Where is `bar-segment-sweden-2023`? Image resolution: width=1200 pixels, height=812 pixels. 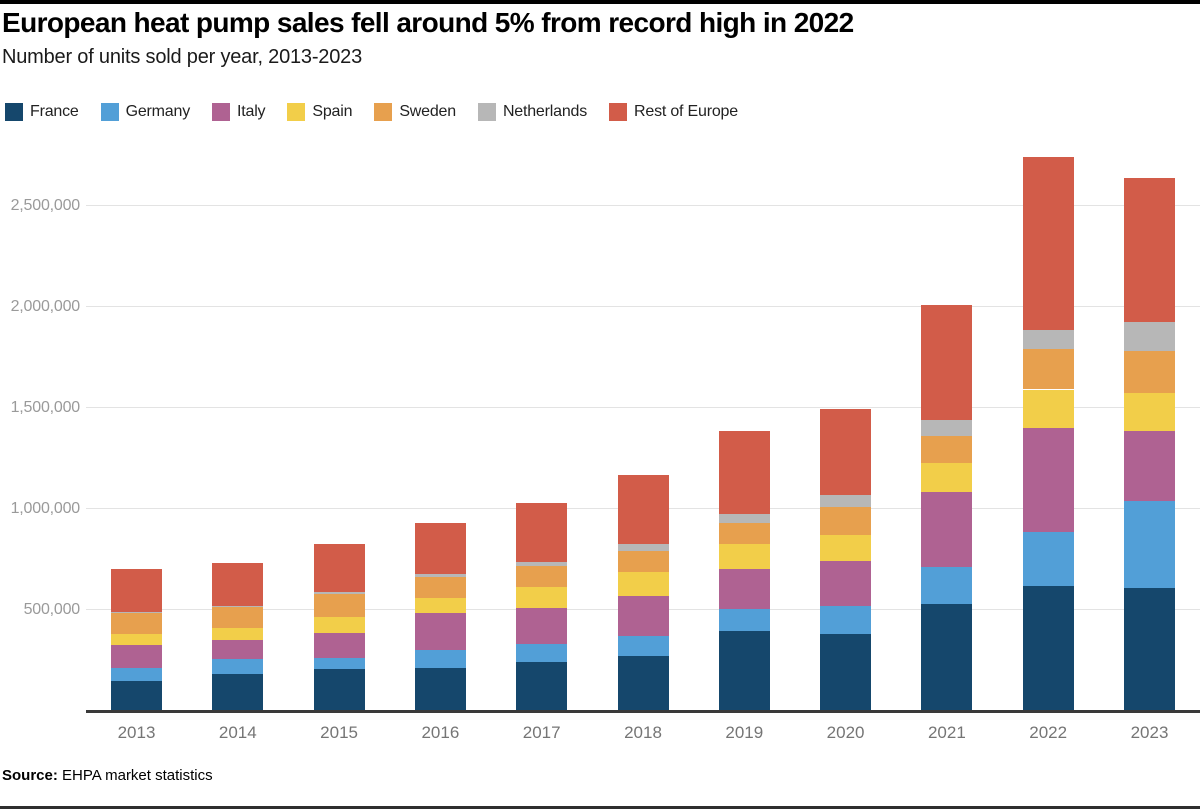 bar-segment-sweden-2023 is located at coordinates (1149, 372).